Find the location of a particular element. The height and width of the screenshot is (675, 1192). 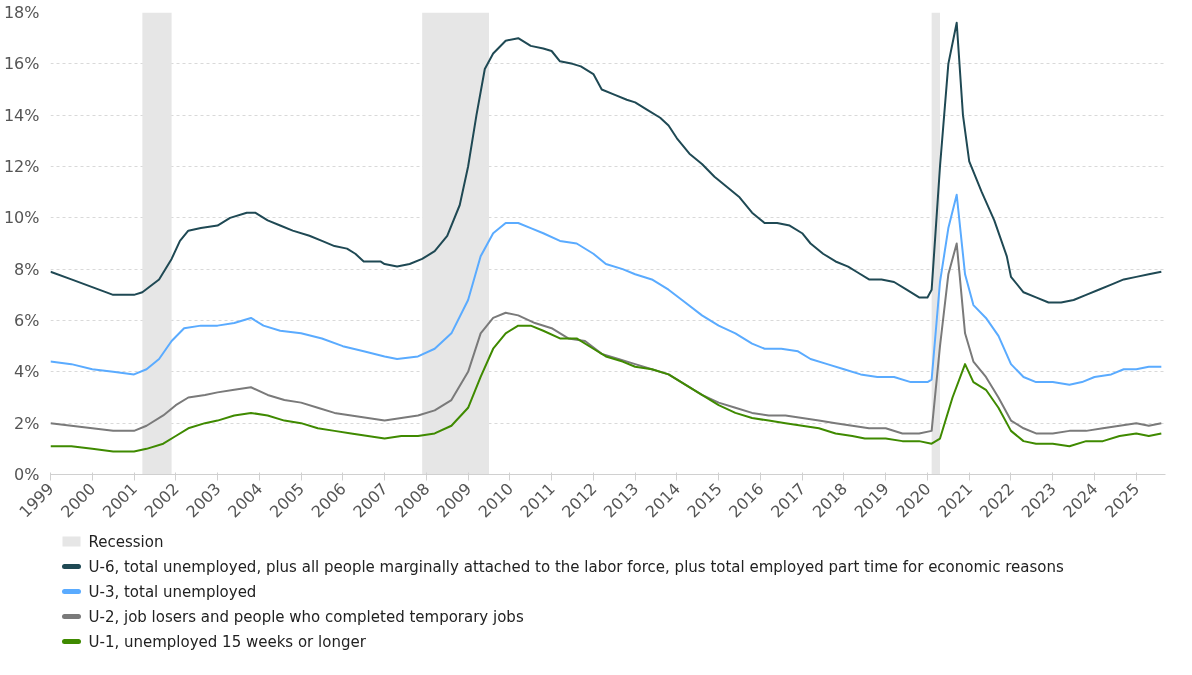

y-tick-label: 12% is located at coordinates (21, 166).